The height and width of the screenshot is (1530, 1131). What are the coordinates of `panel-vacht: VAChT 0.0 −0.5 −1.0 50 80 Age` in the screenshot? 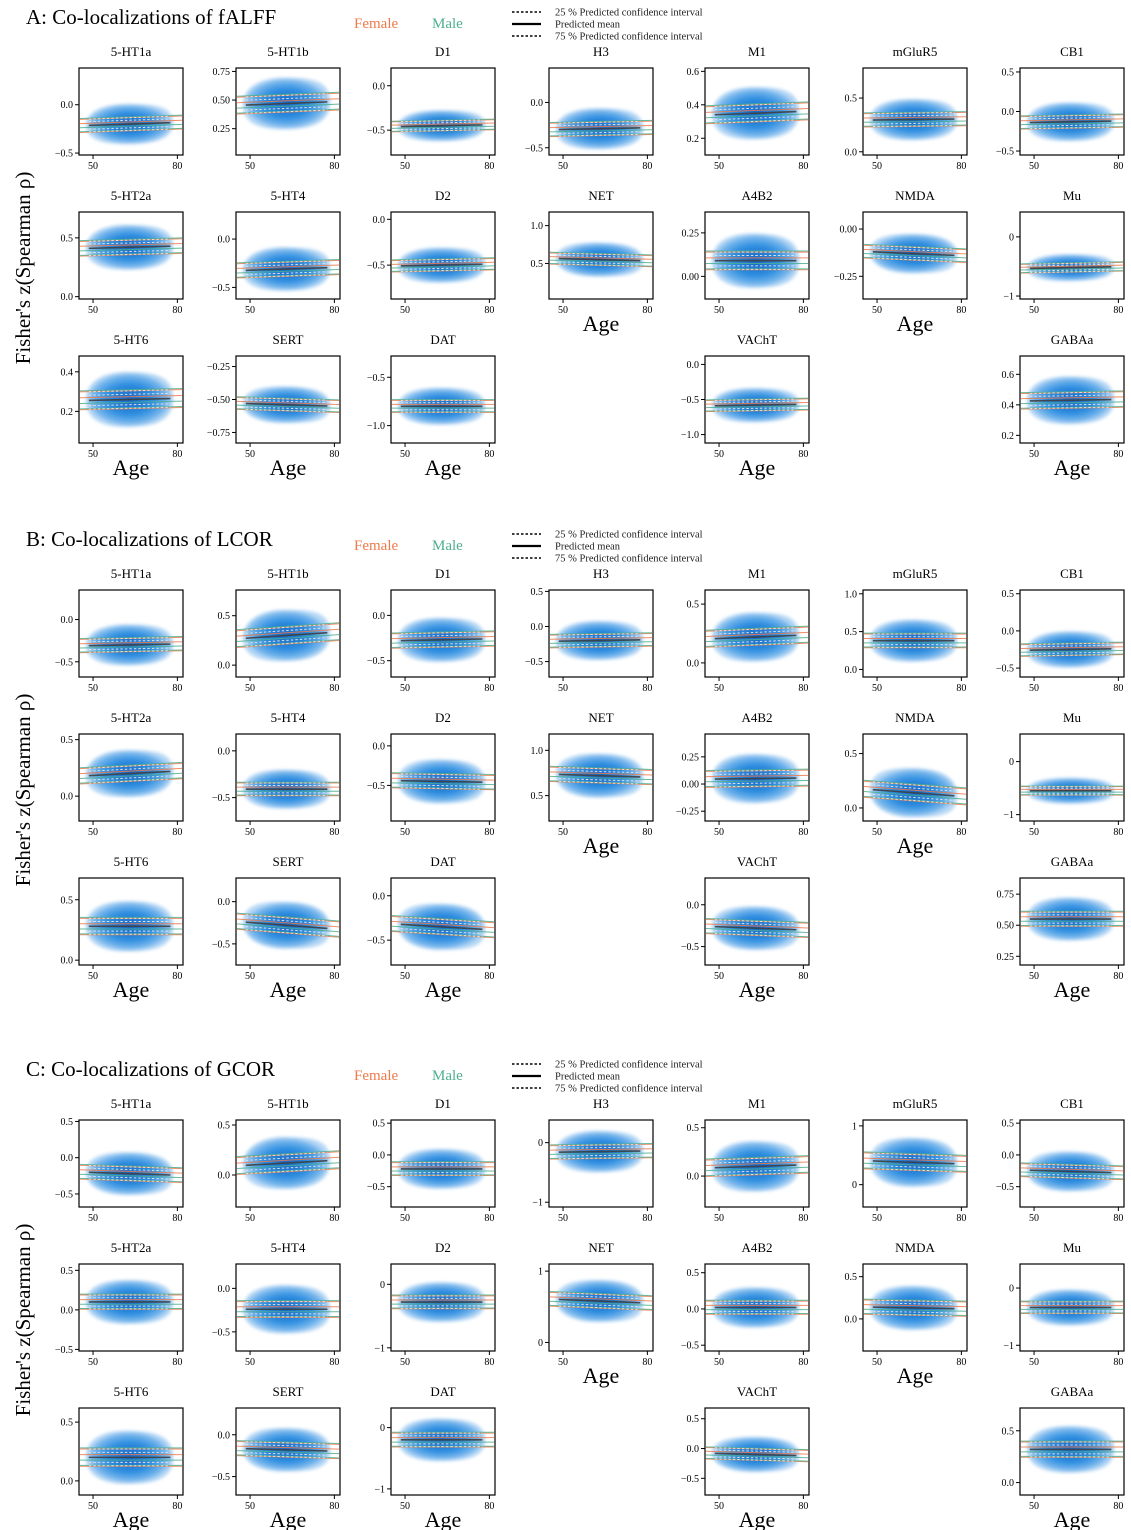 It's located at (745, 406).